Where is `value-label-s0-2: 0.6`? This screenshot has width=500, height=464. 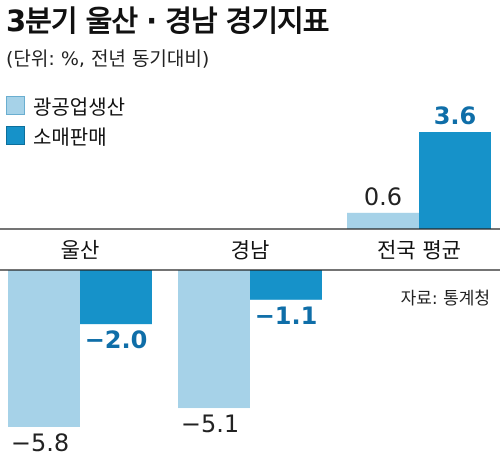
value-label-s0-2: 0.6 is located at coordinates (383, 197).